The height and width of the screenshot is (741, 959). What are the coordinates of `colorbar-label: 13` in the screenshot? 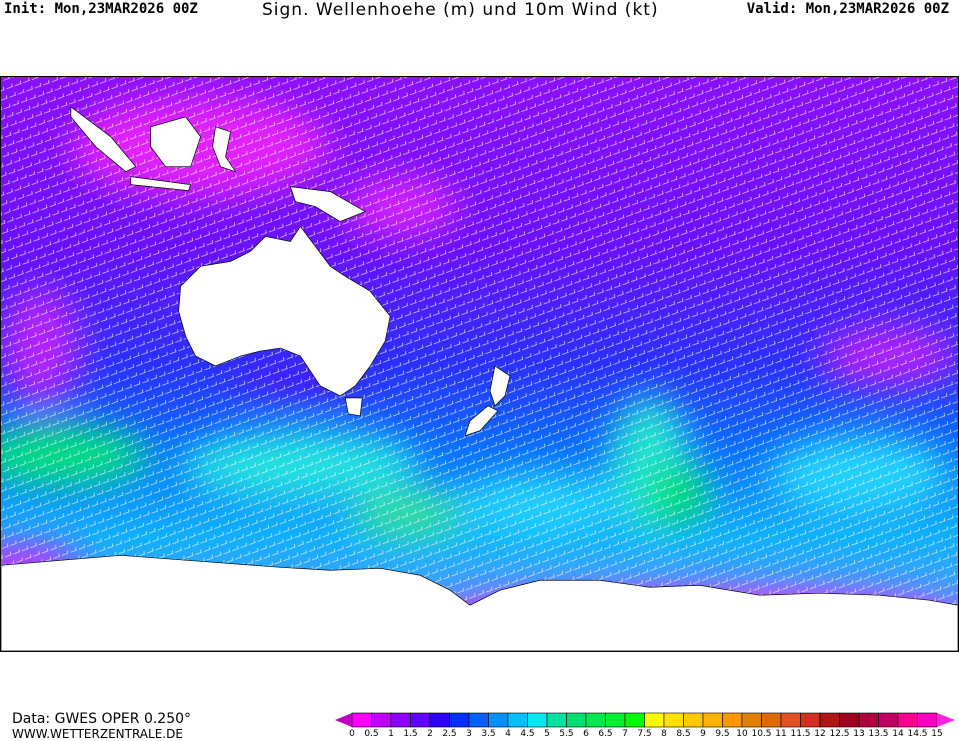 It's located at (859, 734).